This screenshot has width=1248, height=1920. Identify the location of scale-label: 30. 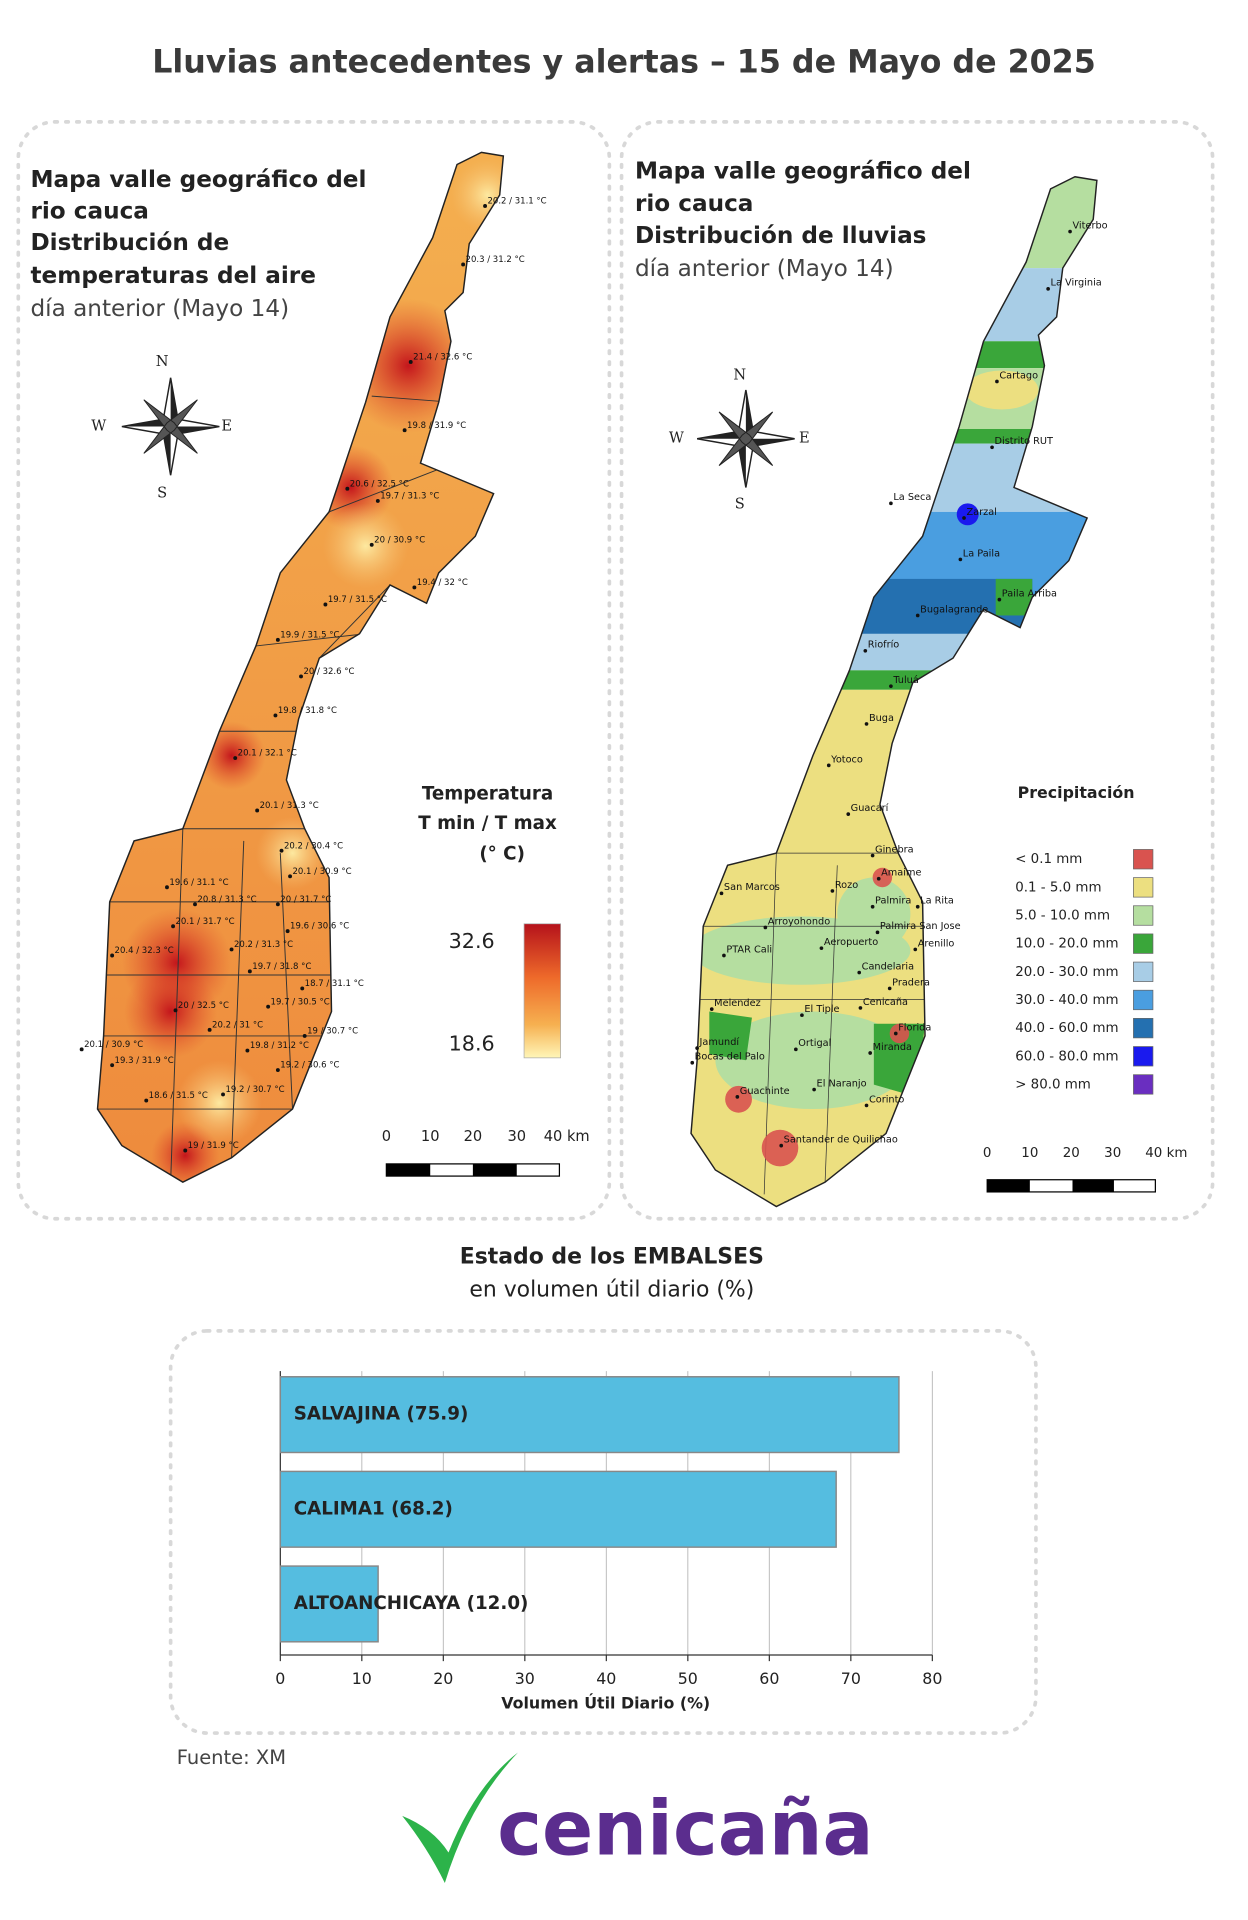
(1112, 1153).